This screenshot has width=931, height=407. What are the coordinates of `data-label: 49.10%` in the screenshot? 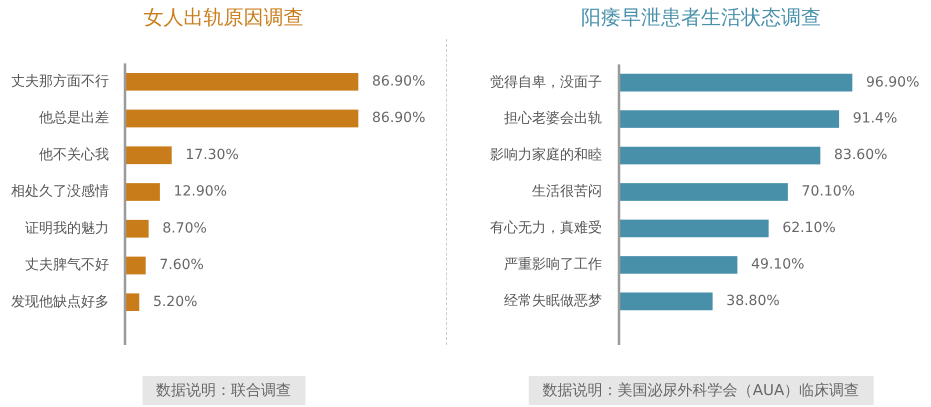 It's located at (777, 264).